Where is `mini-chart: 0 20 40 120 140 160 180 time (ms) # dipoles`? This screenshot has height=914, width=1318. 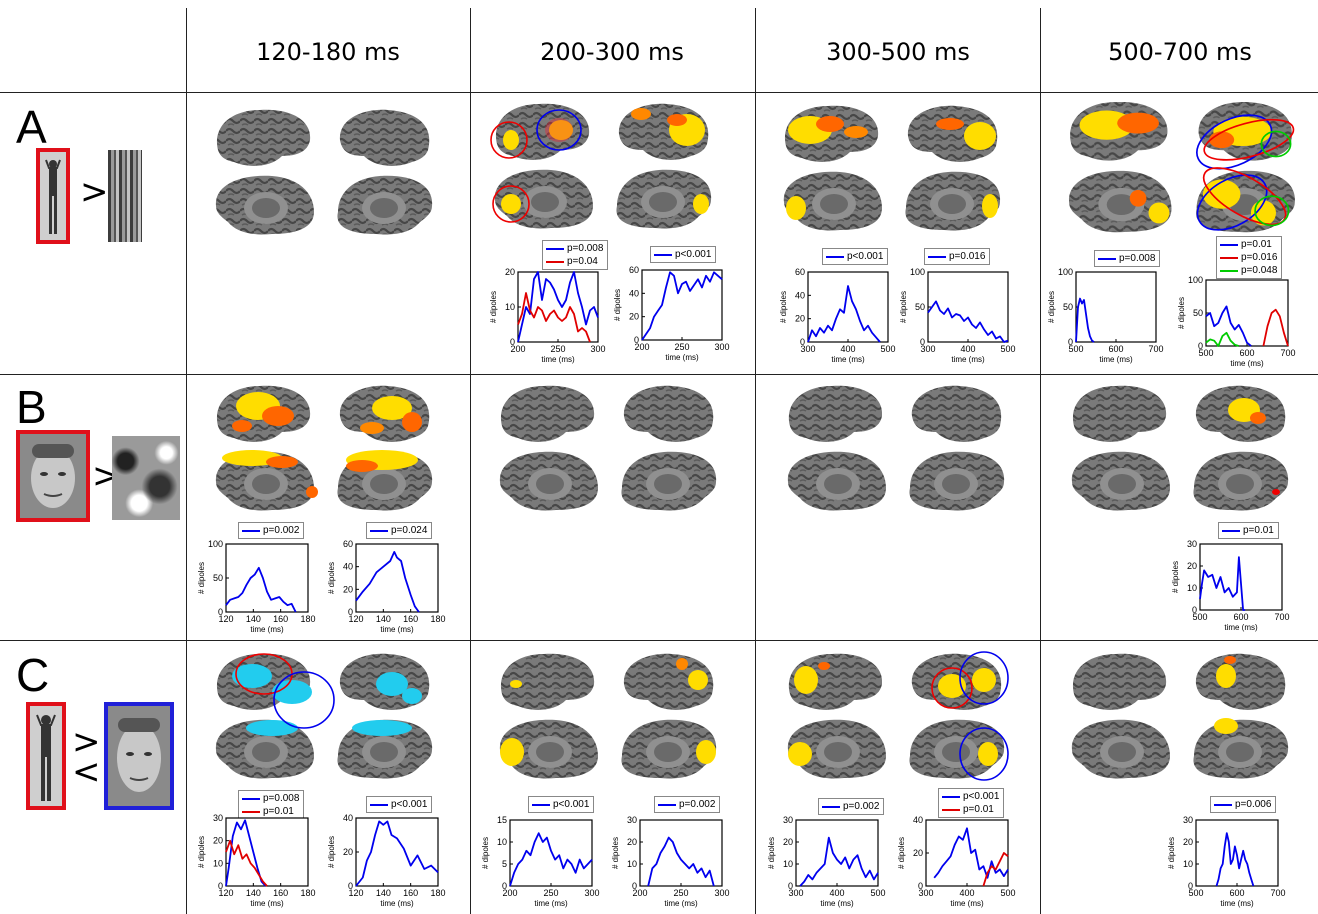
mini-chart: 0 20 40 120 140 160 180 time (ms) # dipoles is located at coordinates (386, 860).